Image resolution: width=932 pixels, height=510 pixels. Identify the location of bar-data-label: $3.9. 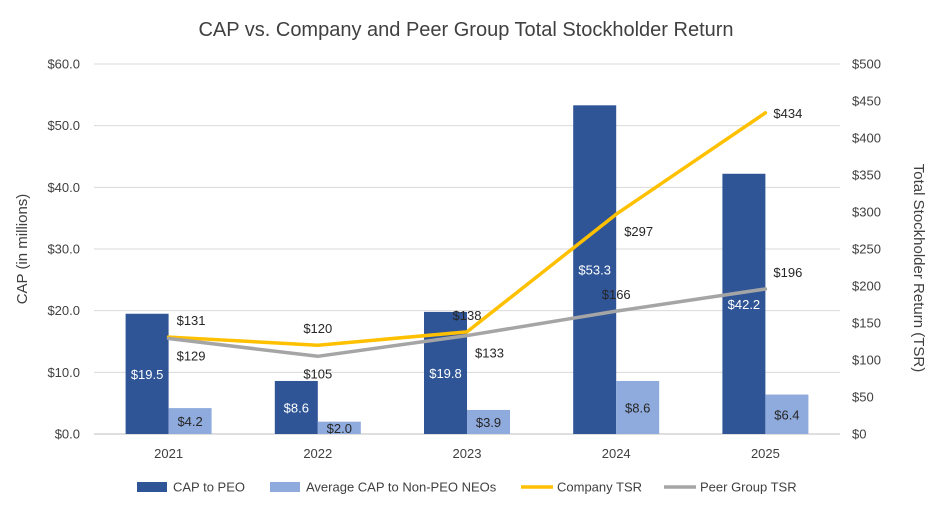
(488, 422).